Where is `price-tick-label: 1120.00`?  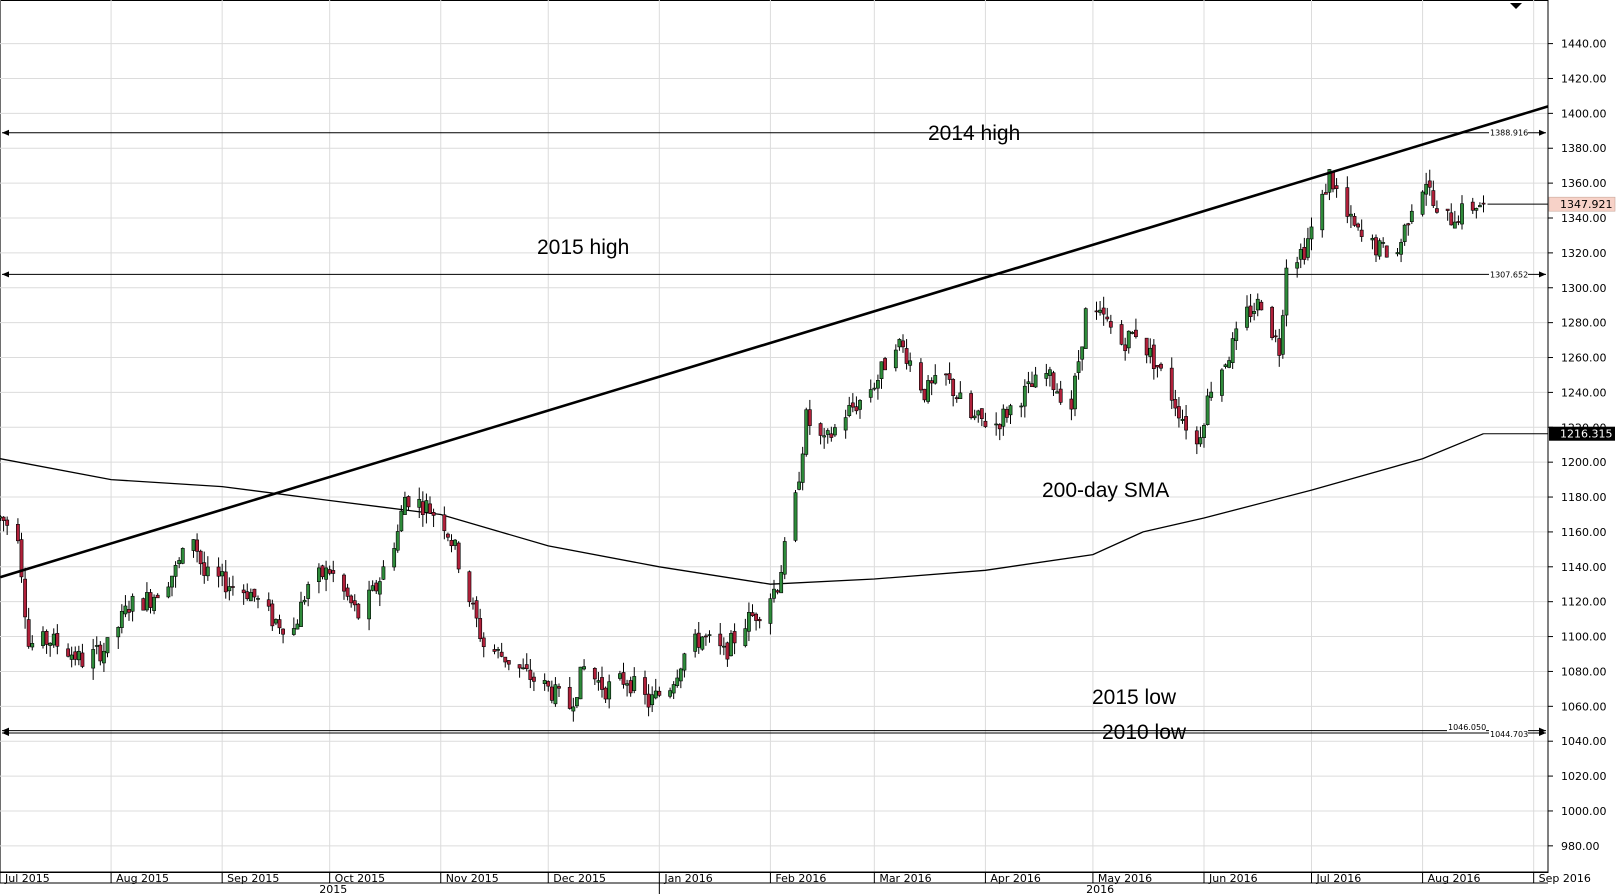
price-tick-label: 1120.00 is located at coordinates (1584, 602).